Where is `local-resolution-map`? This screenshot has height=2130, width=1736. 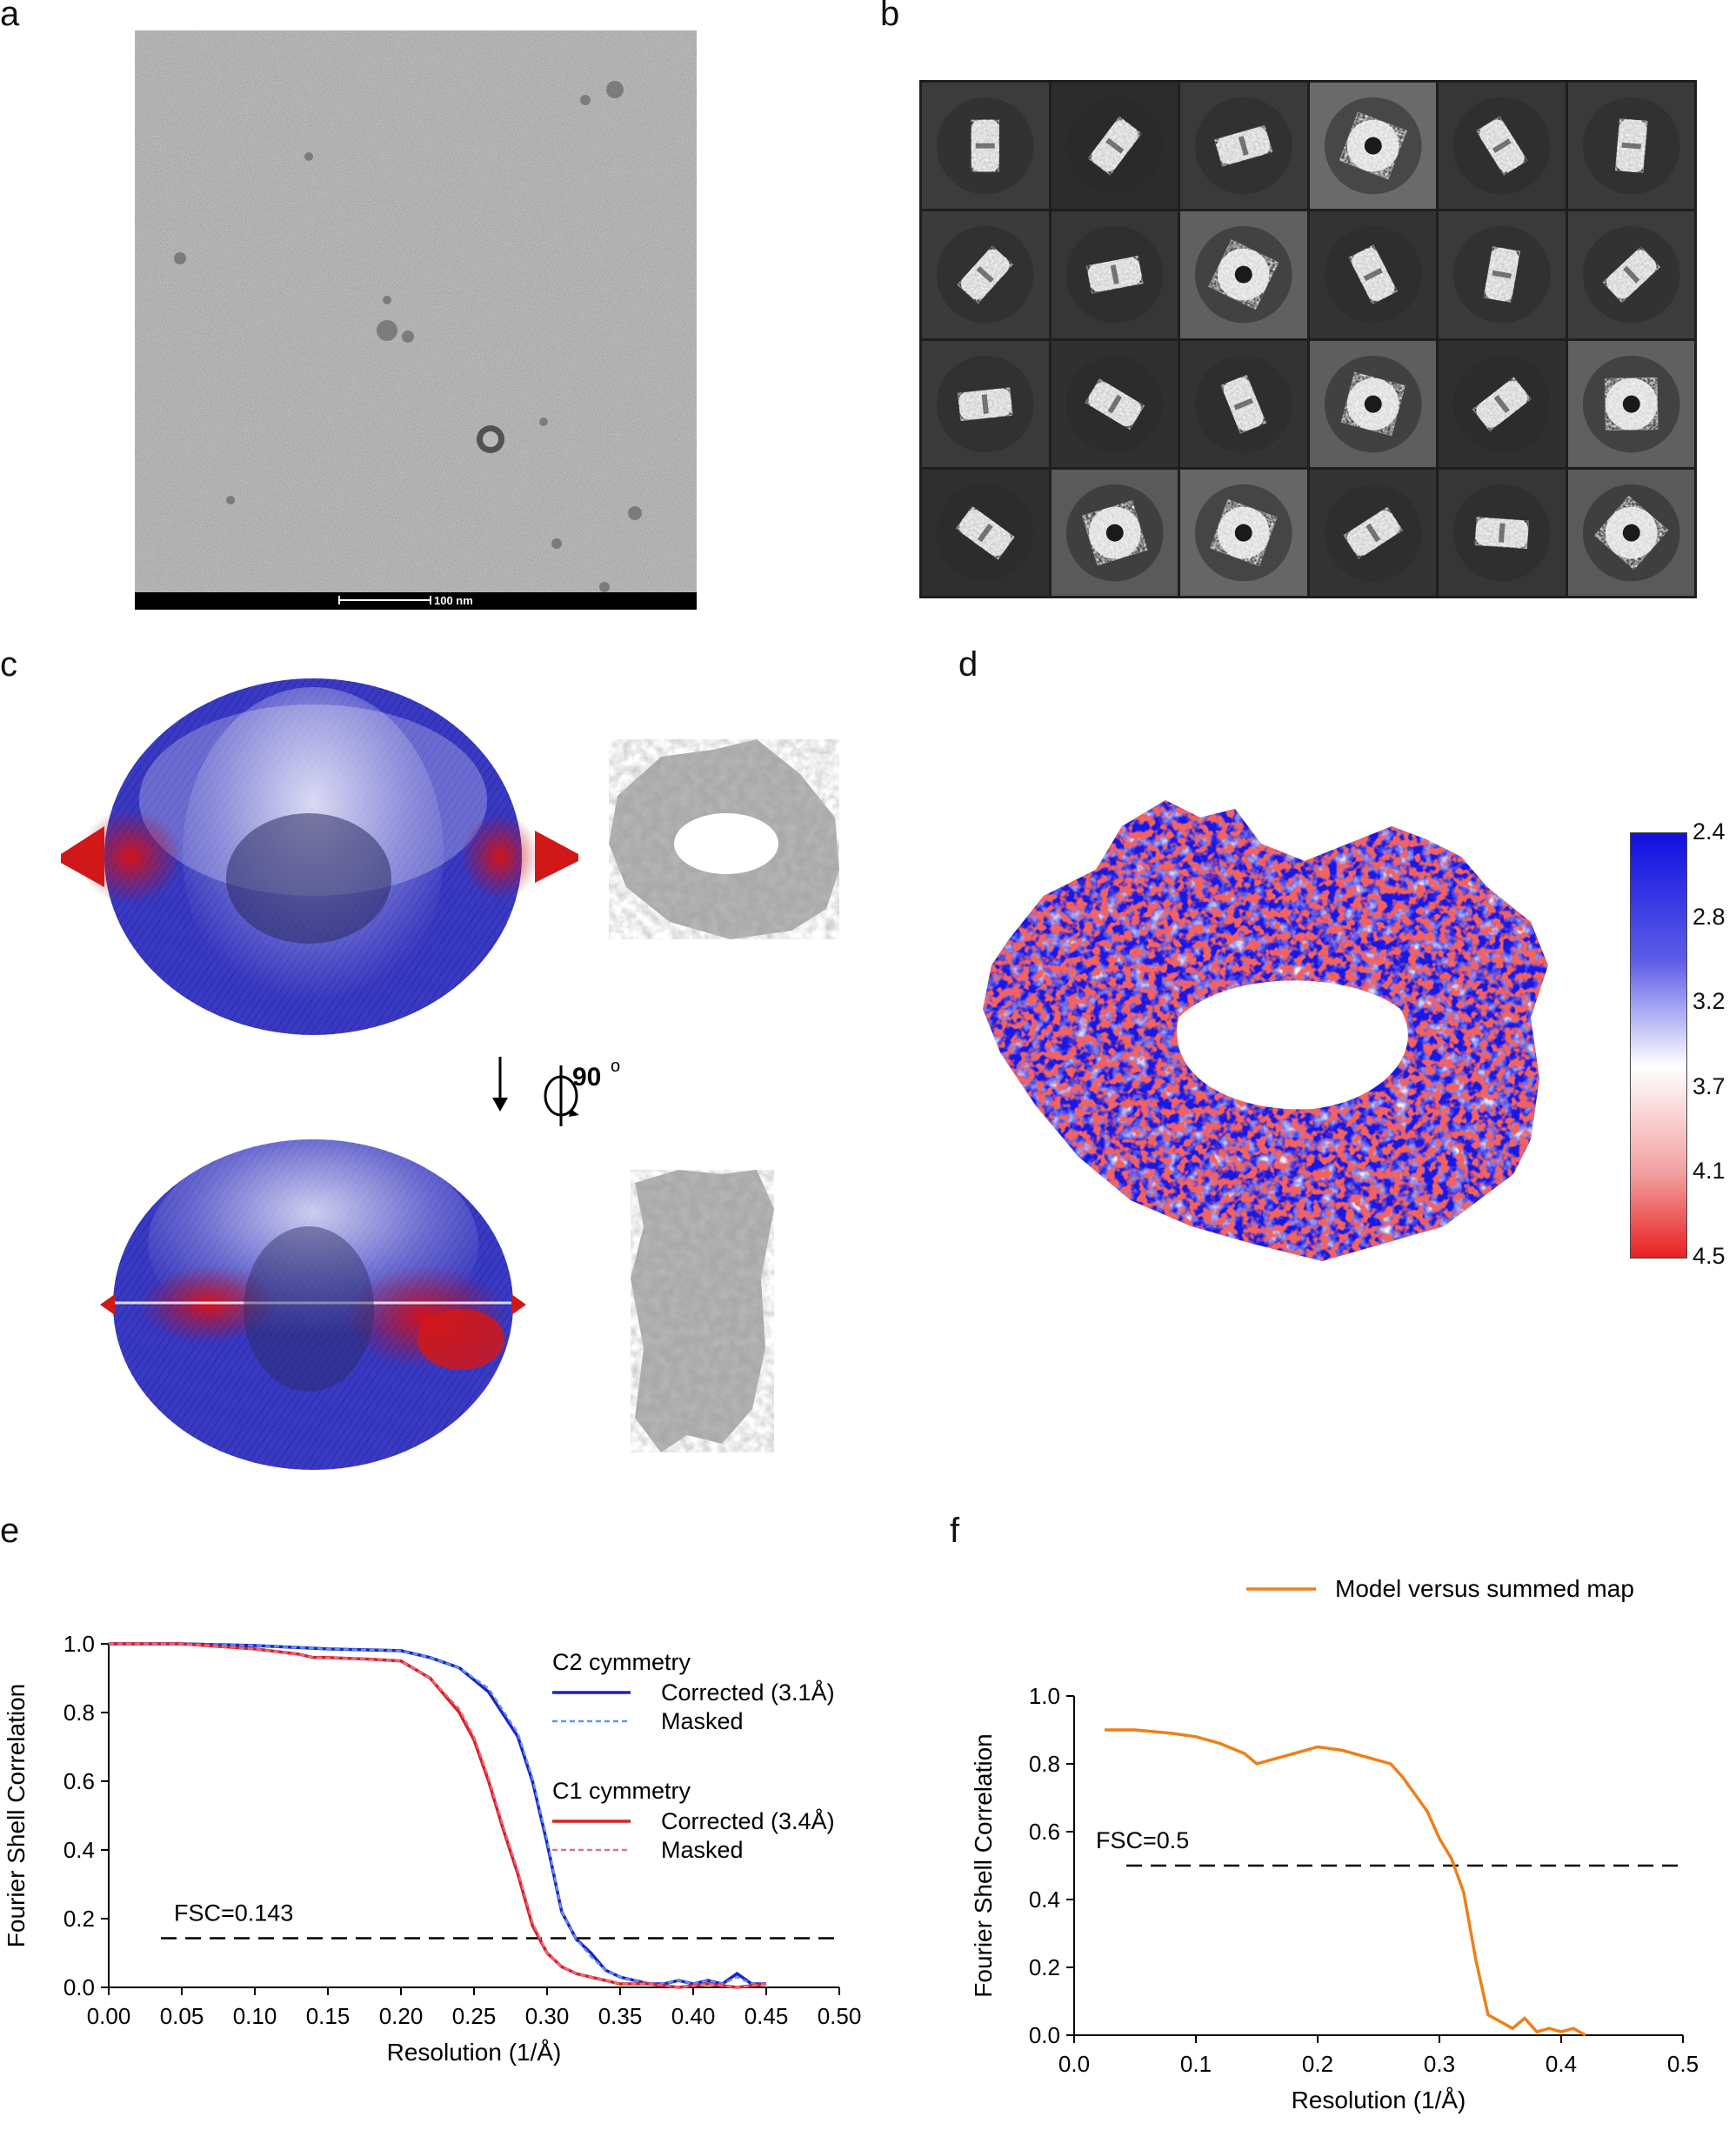 local-resolution-map is located at coordinates (1265, 1030).